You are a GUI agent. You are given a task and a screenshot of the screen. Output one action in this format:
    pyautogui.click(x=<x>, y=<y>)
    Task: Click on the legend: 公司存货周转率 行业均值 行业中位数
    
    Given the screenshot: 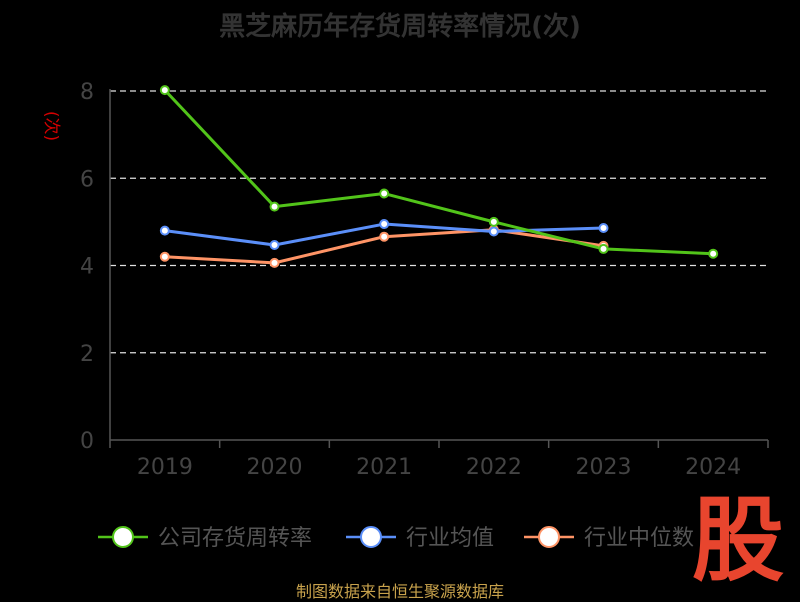 What is the action you would take?
    pyautogui.click(x=396, y=538)
    